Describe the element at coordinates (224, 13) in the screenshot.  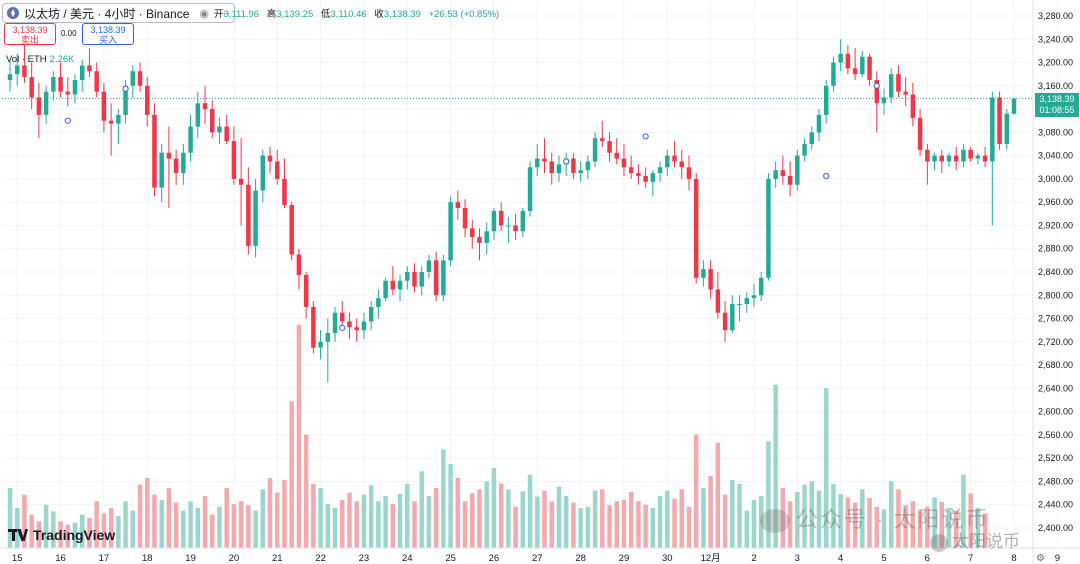
I see `more-icon: ⋯` at that location.